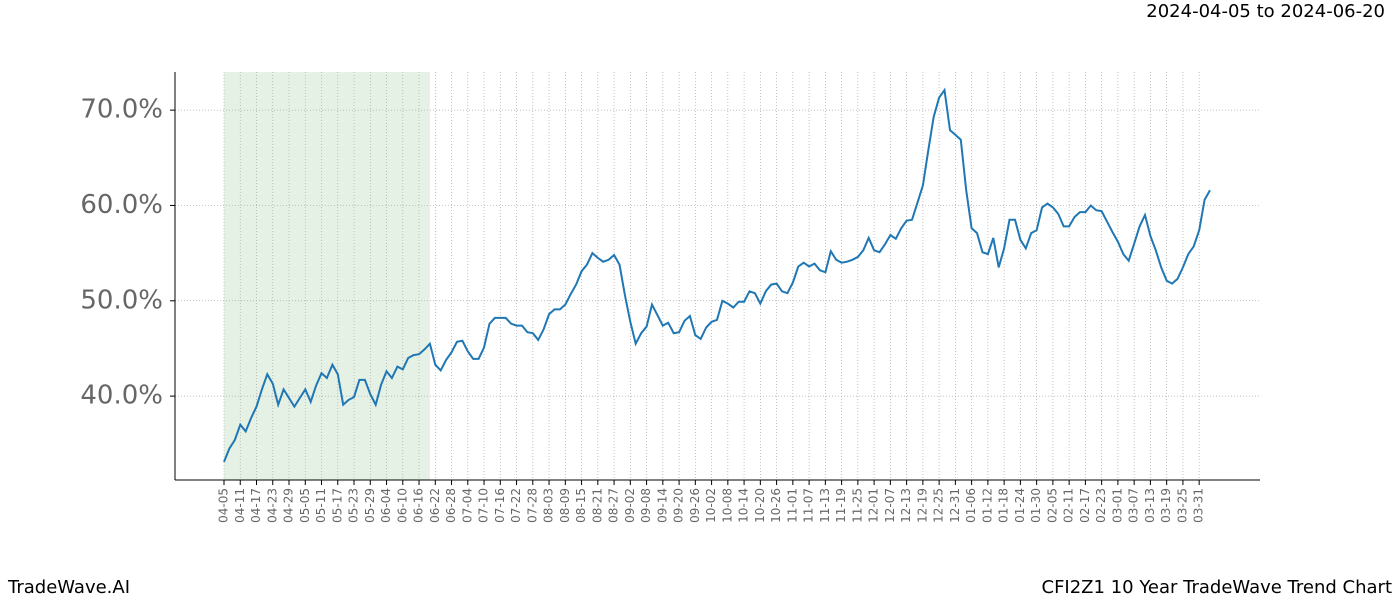 Image resolution: width=1400 pixels, height=600 pixels. Describe the element at coordinates (581, 505) in the screenshot. I see `x-tick-label: 08-15` at that location.